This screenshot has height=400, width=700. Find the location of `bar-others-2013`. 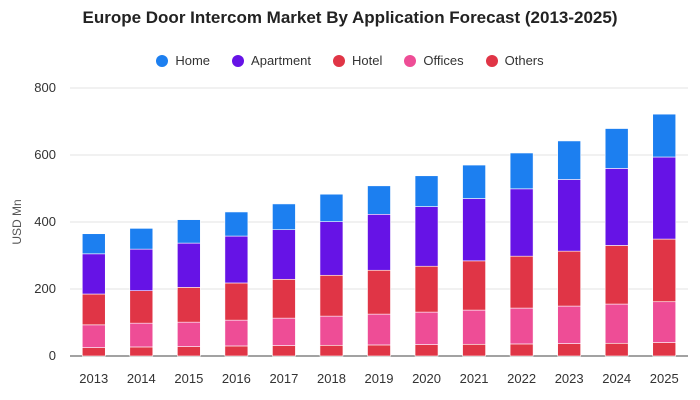

bar-others-2013 is located at coordinates (93, 352).